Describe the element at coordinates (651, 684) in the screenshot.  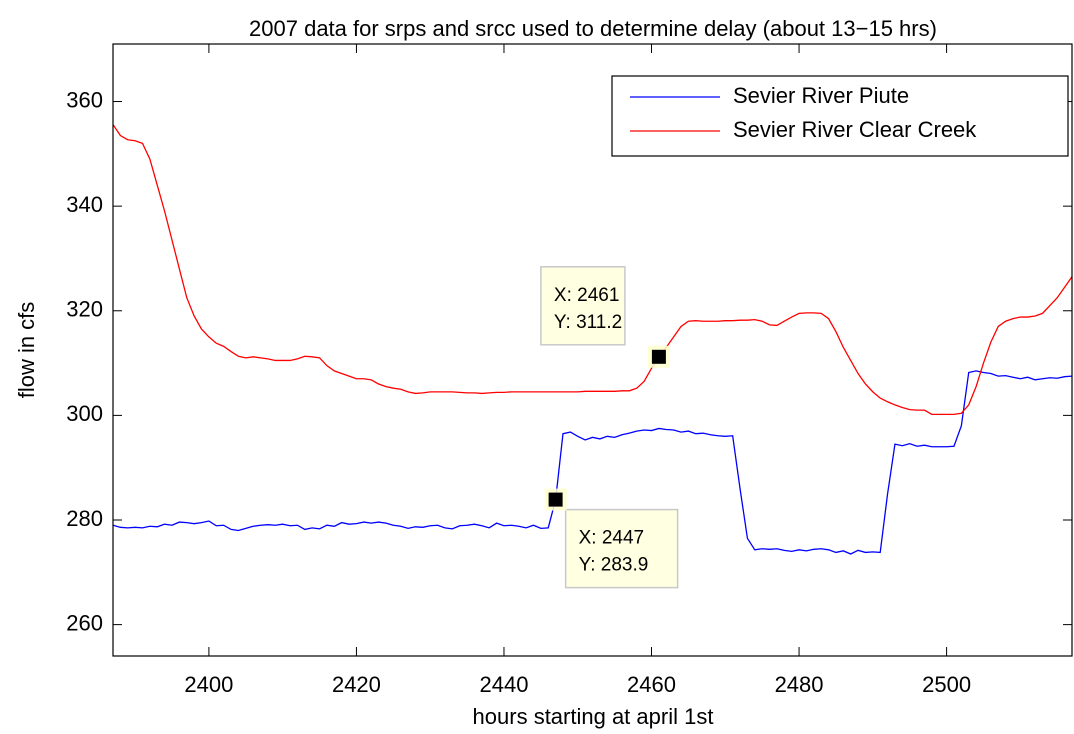
I see `x-tick-label: 2460` at that location.